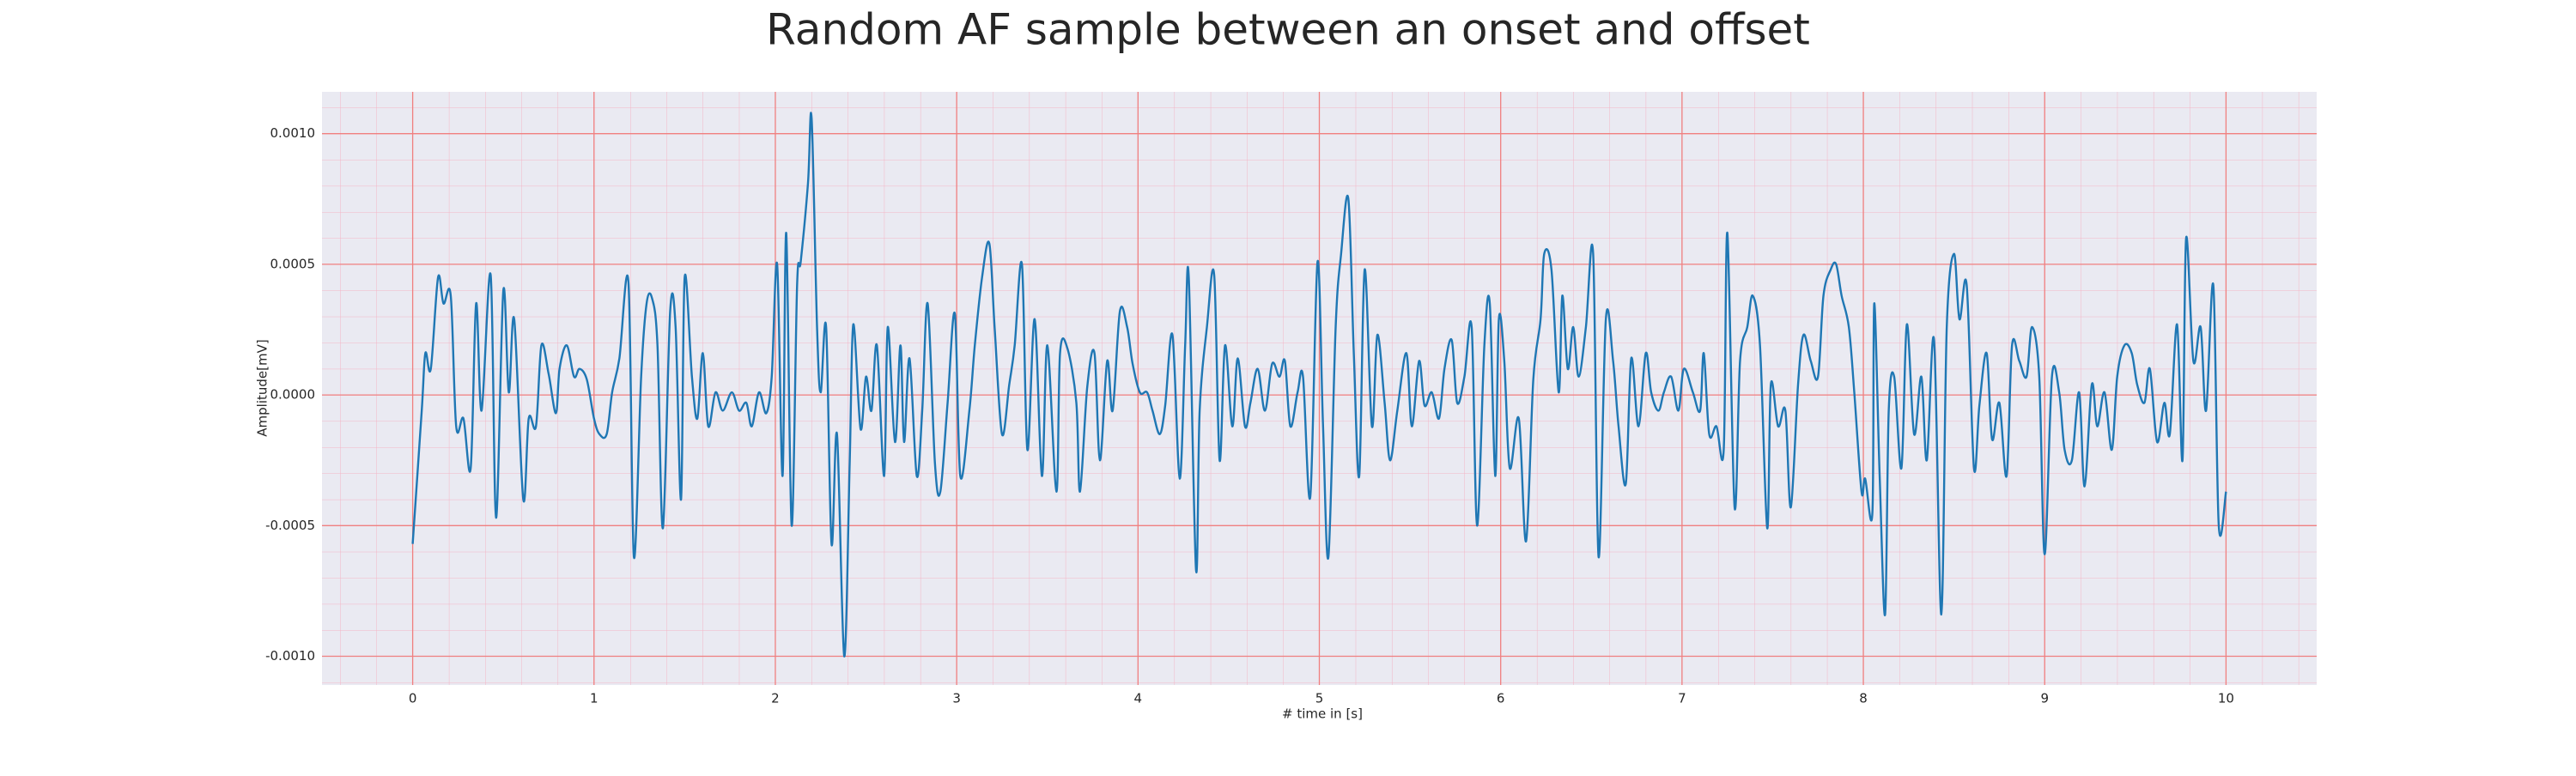  Describe the element at coordinates (293, 133) in the screenshot. I see `y-tick-label: 0.0010` at that location.